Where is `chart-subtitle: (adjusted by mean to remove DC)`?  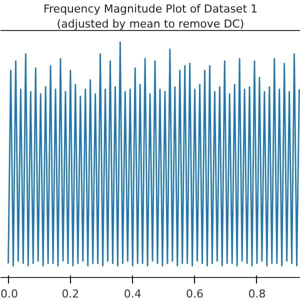
chart-subtitle: (adjusted by mean to remove DC) is located at coordinates (150, 24).